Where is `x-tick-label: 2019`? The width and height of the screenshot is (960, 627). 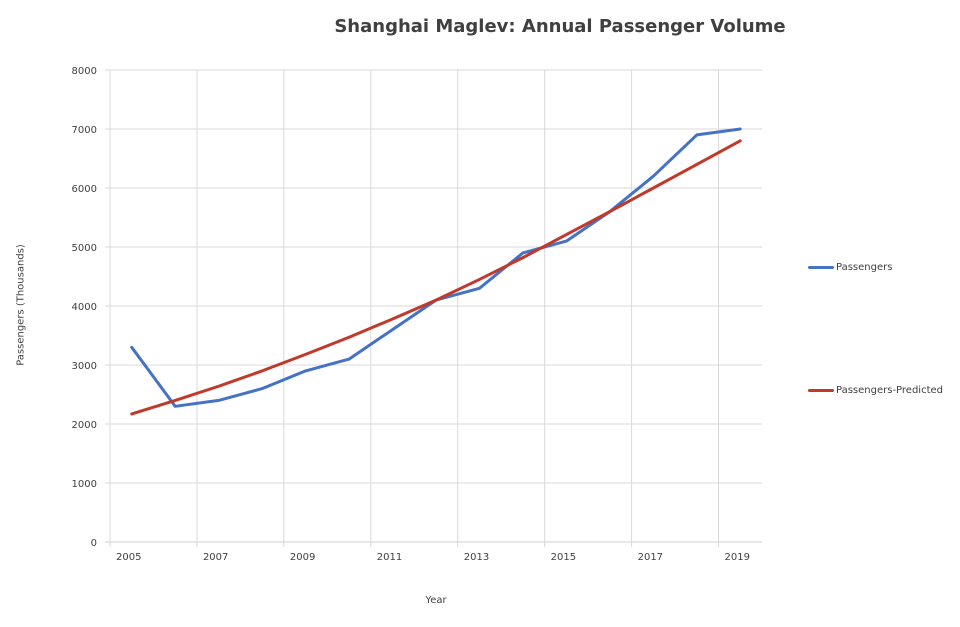 x-tick-label: 2019 is located at coordinates (737, 557).